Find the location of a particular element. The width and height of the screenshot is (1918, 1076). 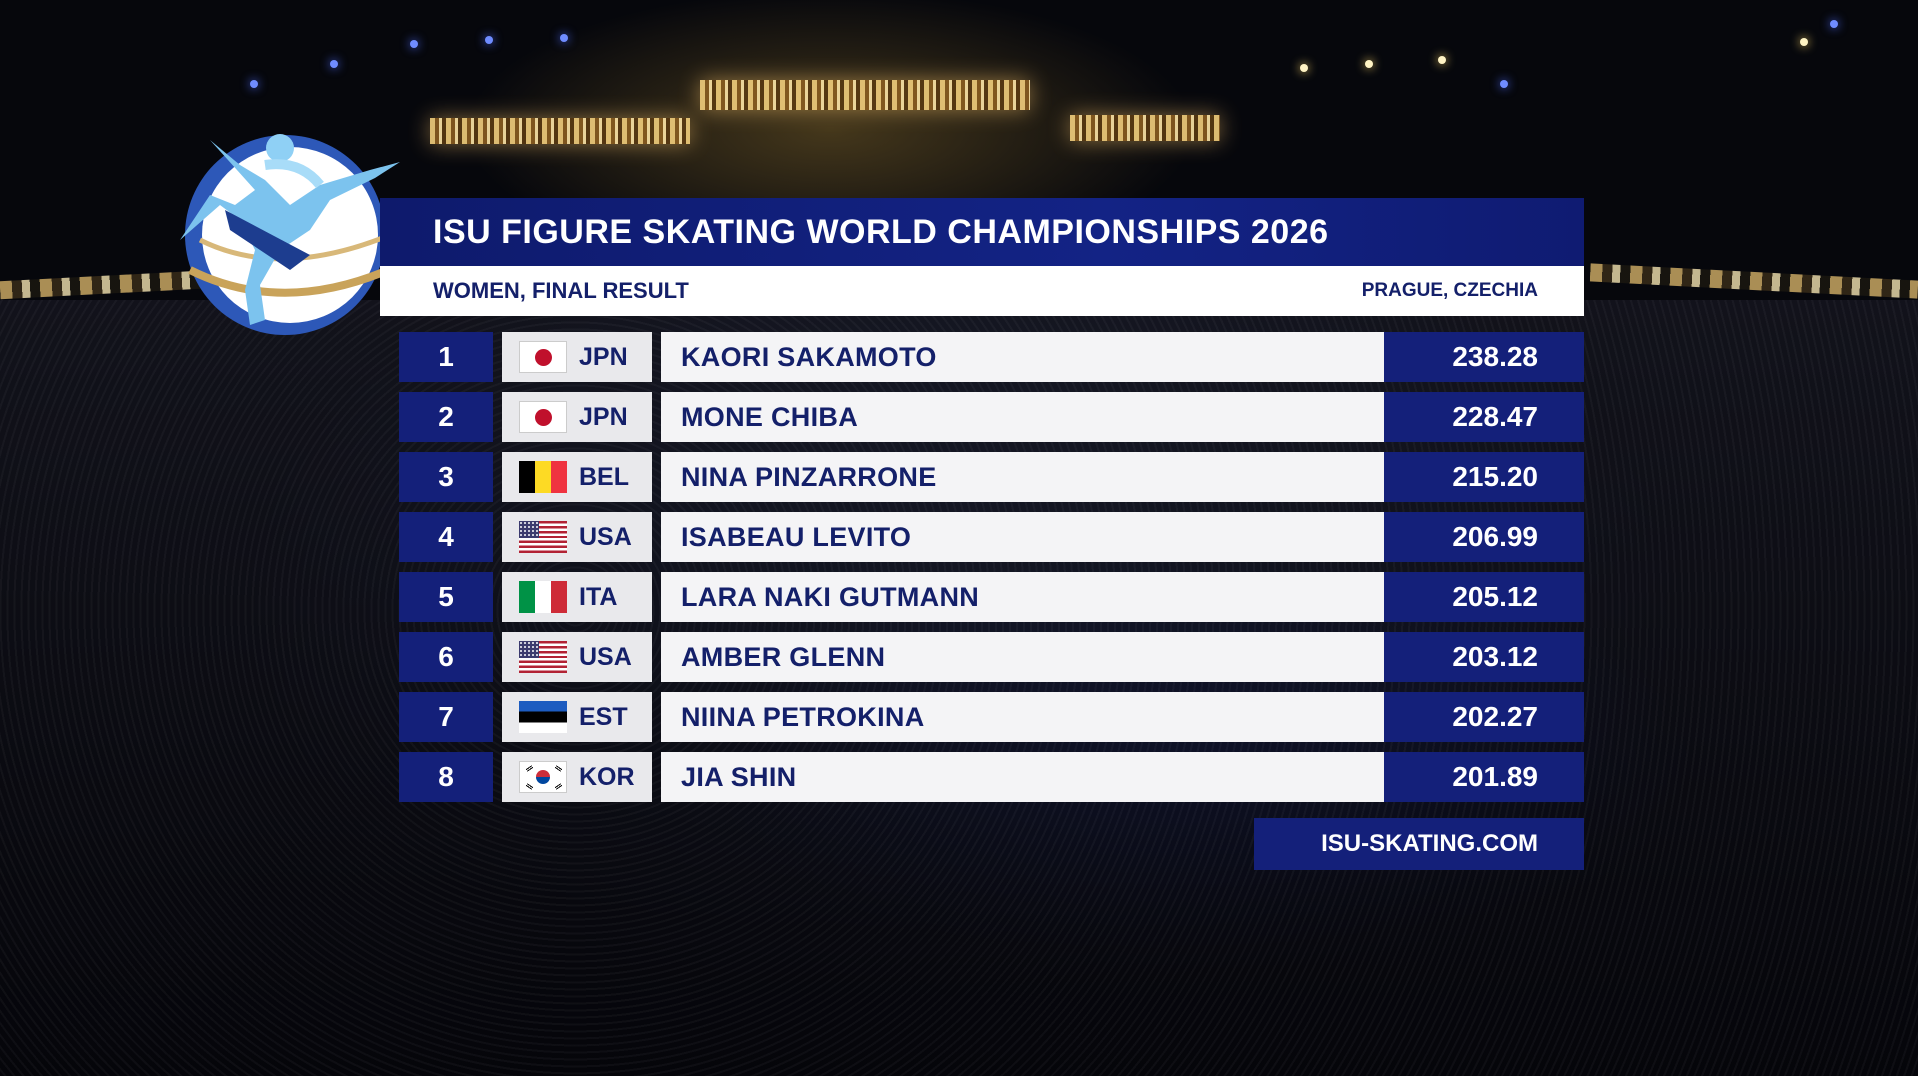

result-row: 5 ITA LARA NAKI GUTMANN 205.12 is located at coordinates (991, 597).